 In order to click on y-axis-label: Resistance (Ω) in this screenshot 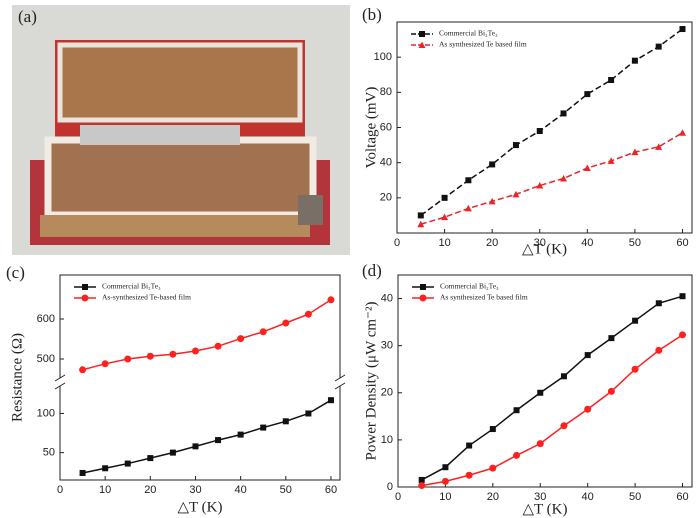, I will do `click(17, 377)`.